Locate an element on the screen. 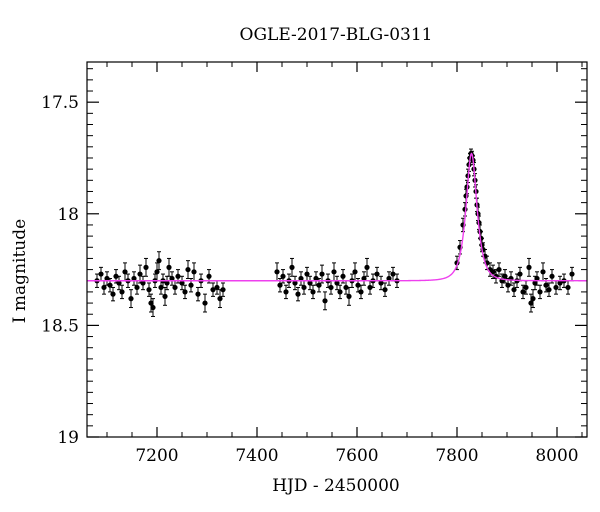 The image size is (600, 512). chart-title: OGLE-2017-BLG-0311 is located at coordinates (336, 35).